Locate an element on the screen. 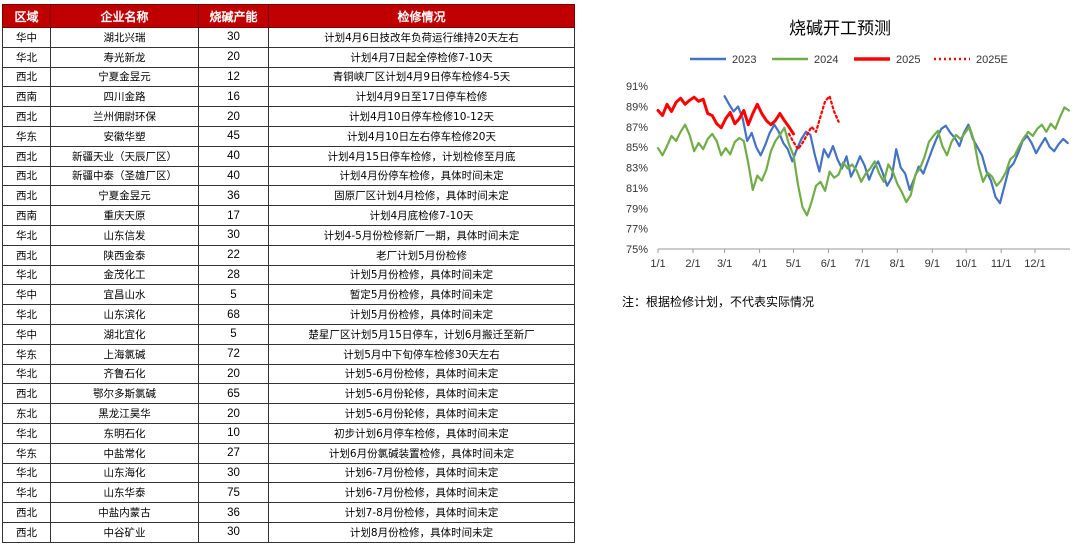  cell-company: 鄂尔多斯氯碱 is located at coordinates (124, 394).